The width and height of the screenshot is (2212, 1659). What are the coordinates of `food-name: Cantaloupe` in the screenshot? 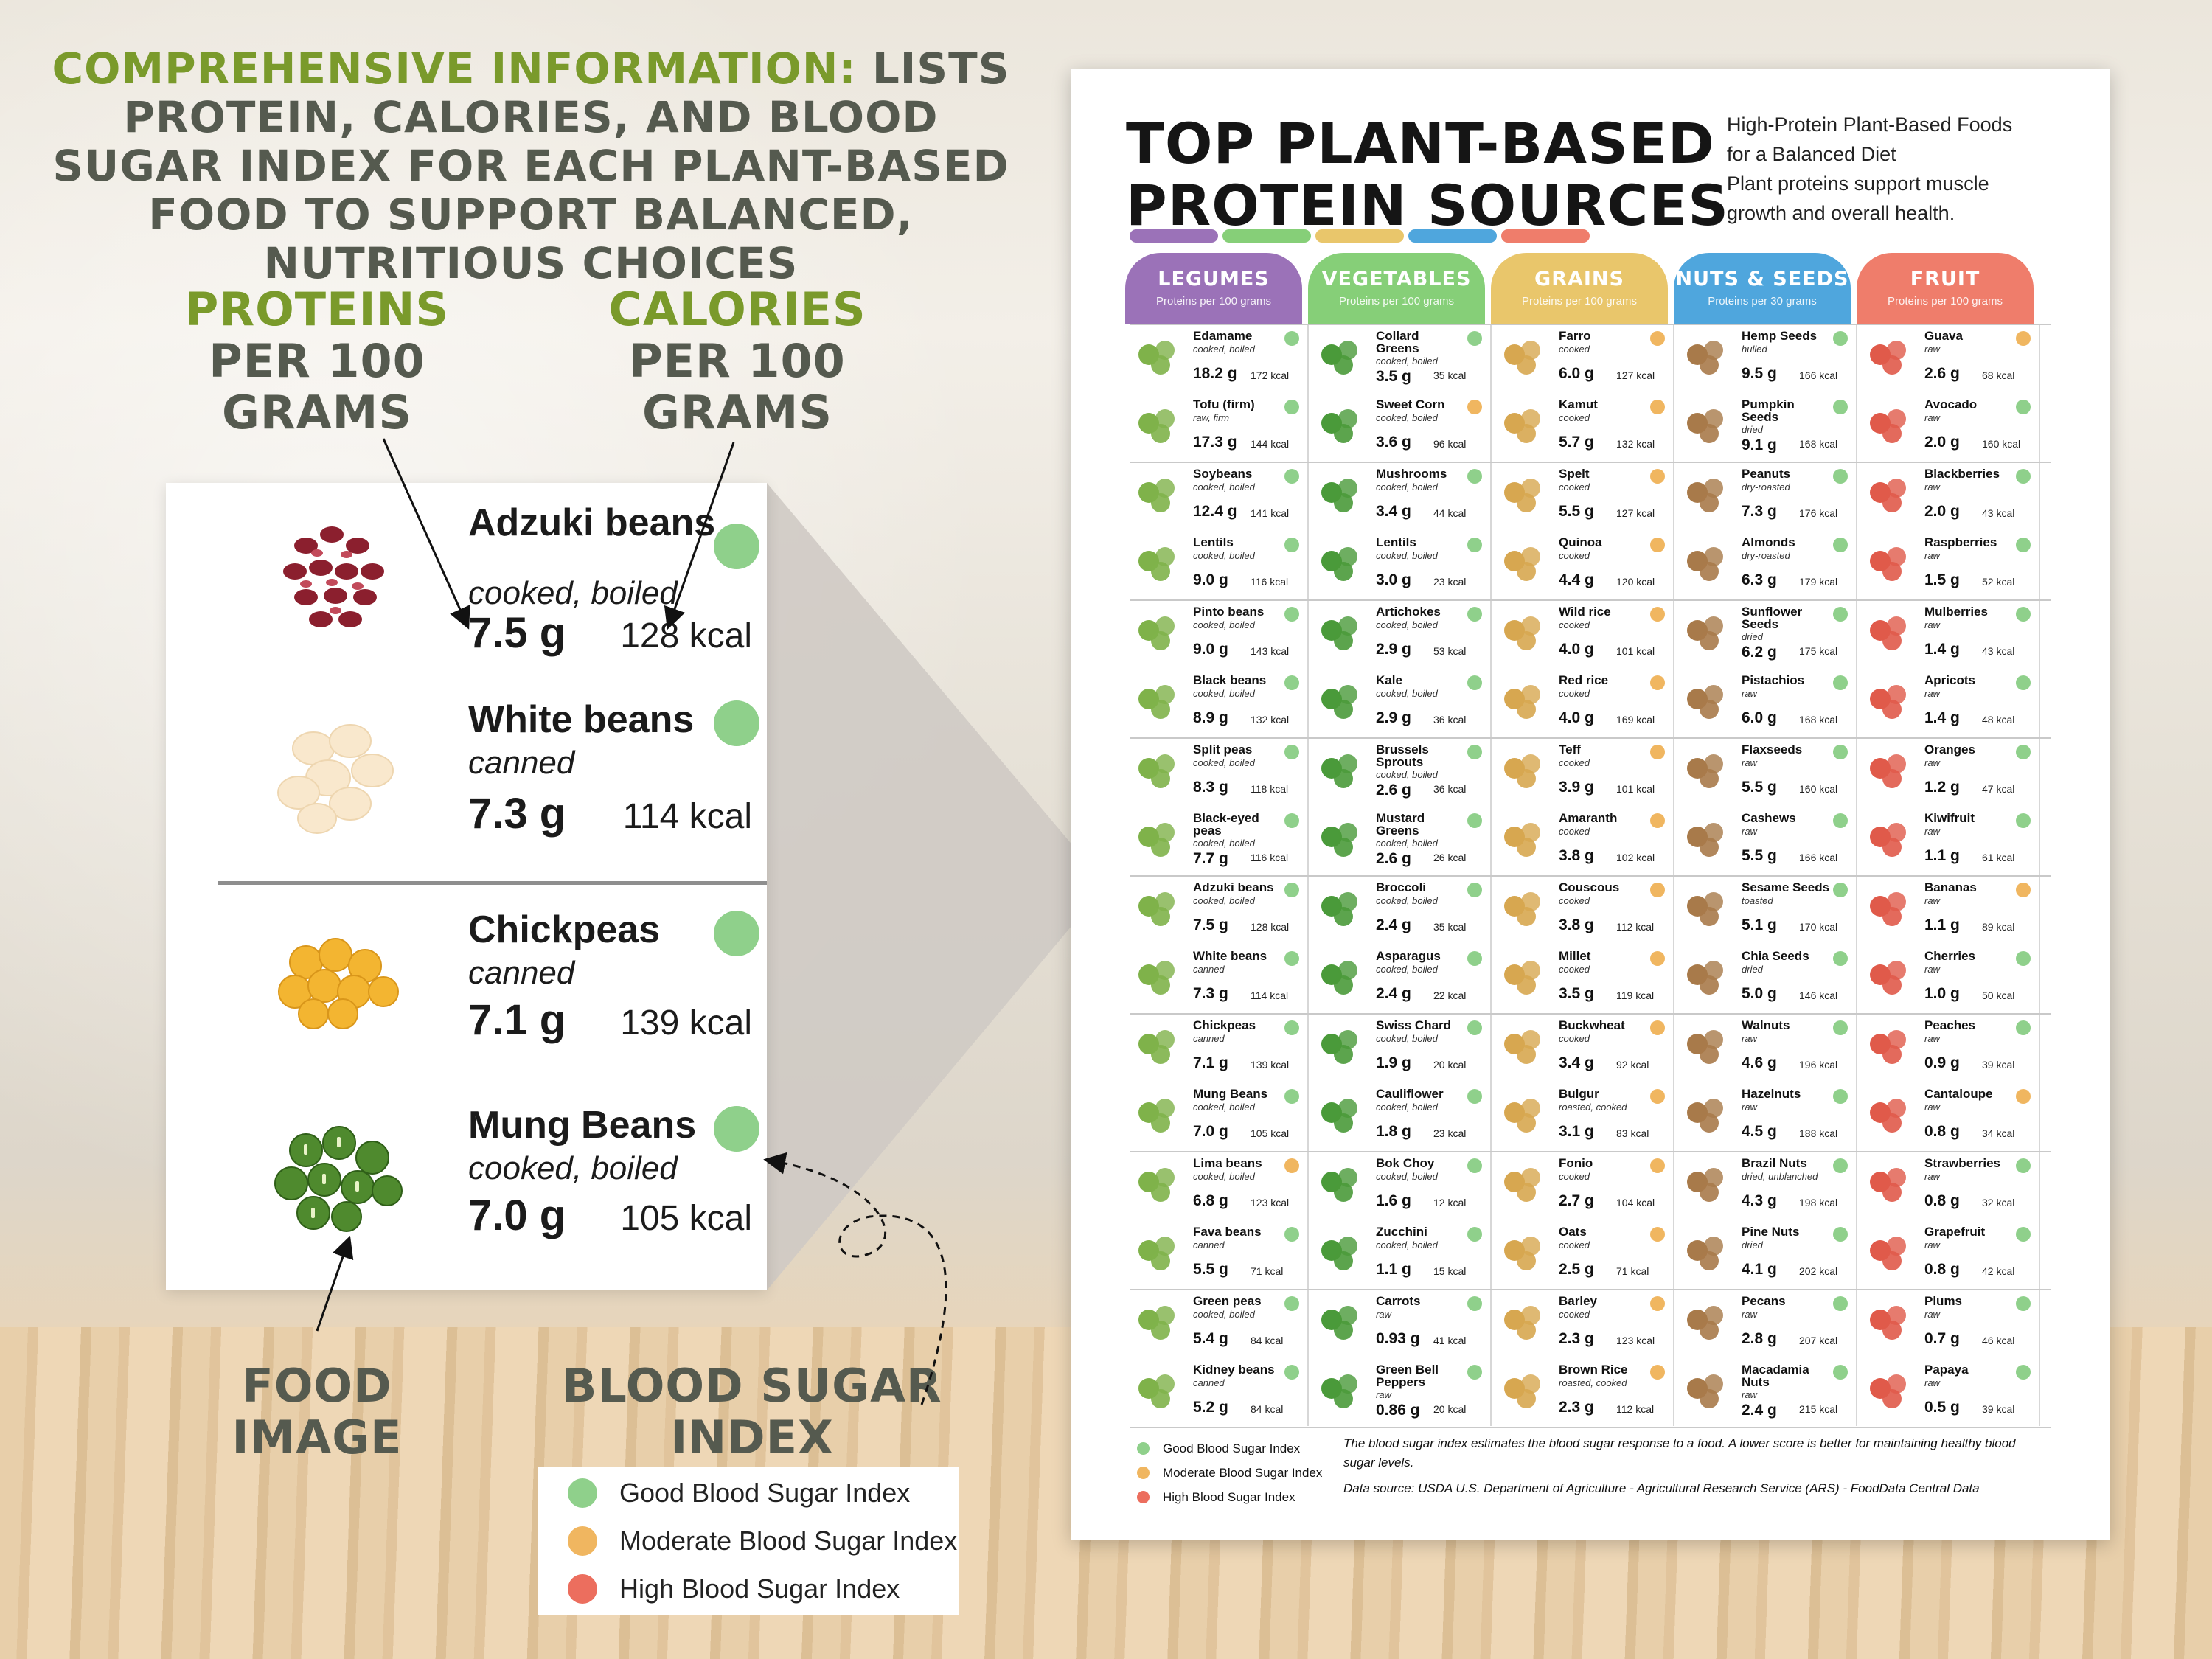 It's located at (1958, 1094).